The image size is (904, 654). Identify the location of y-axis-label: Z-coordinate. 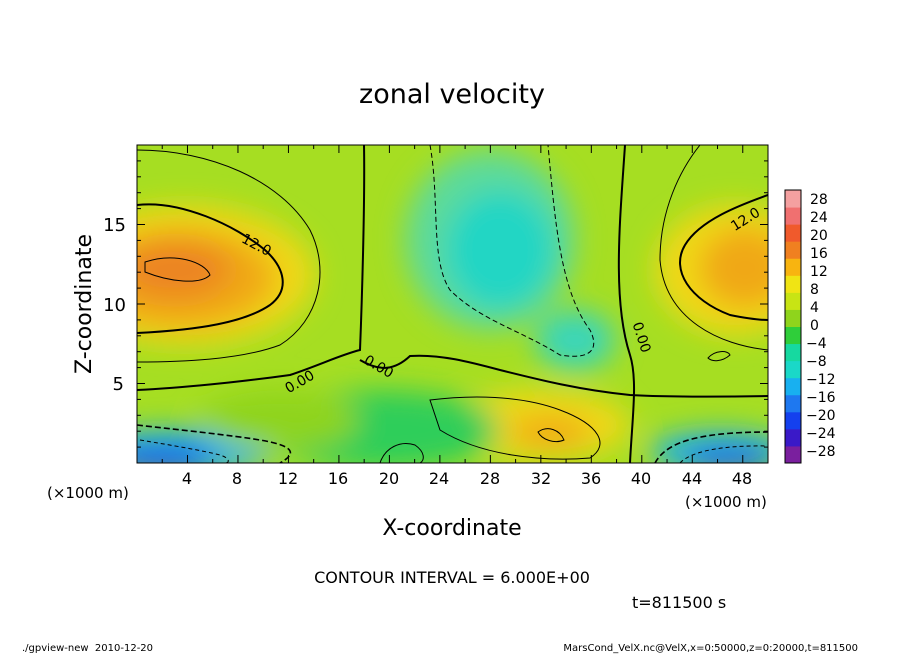
(84, 304).